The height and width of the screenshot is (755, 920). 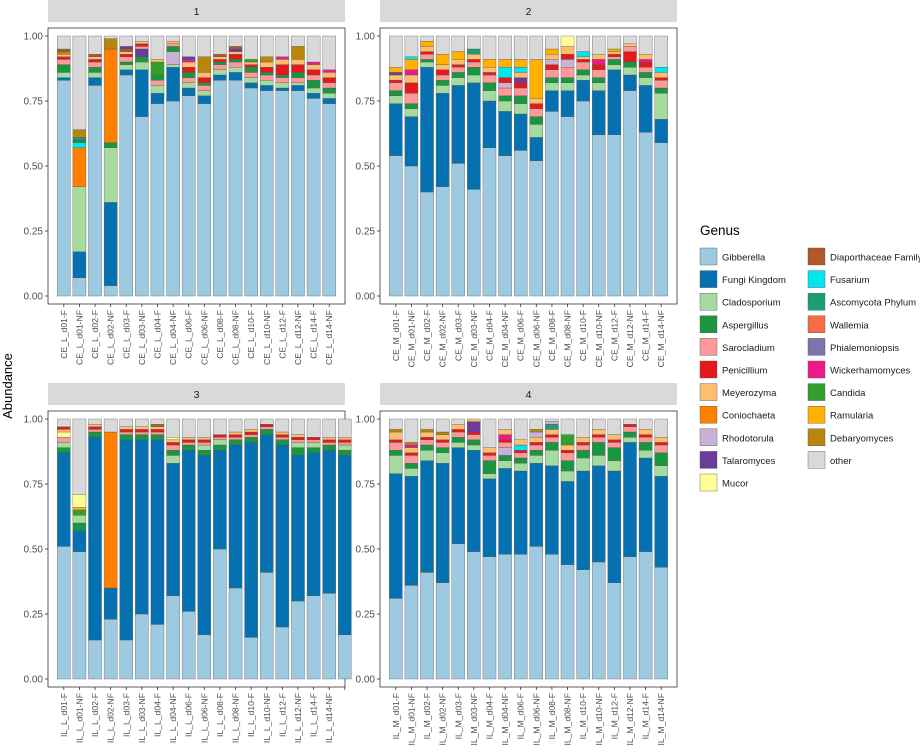 I want to click on x-tick-label: CE_L_d14-F, so click(x=314, y=334).